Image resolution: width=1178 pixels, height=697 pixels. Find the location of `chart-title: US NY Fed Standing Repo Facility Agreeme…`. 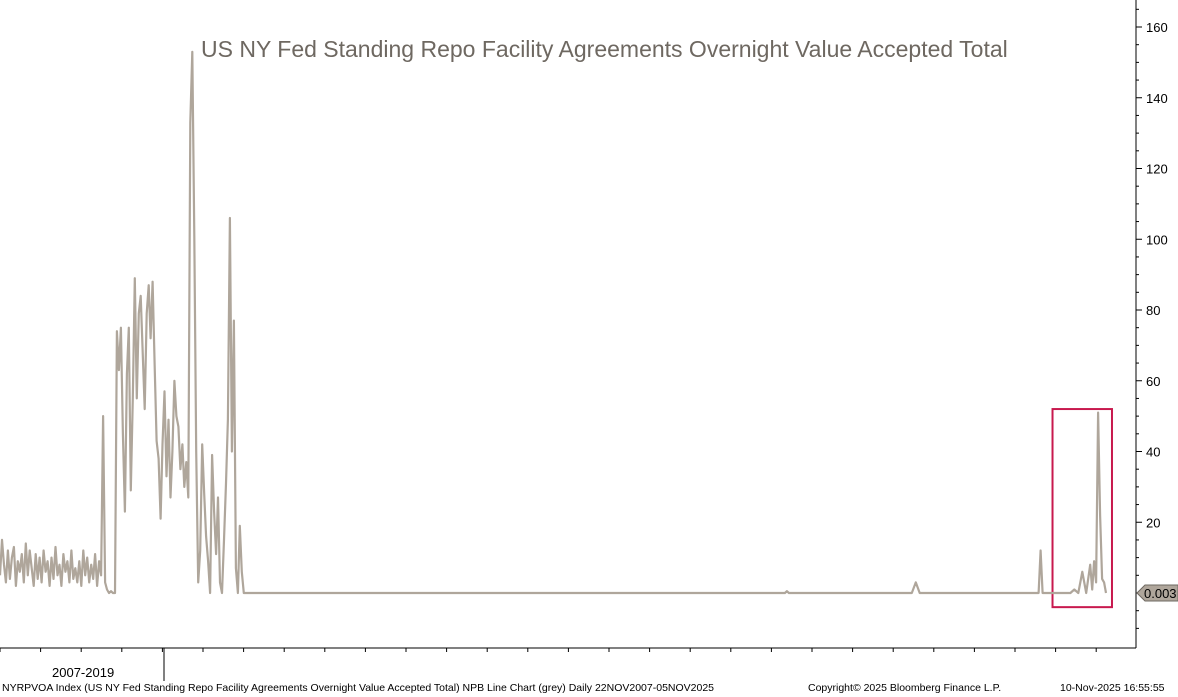

chart-title: US NY Fed Standing Repo Facility Agreeme… is located at coordinates (604, 49).